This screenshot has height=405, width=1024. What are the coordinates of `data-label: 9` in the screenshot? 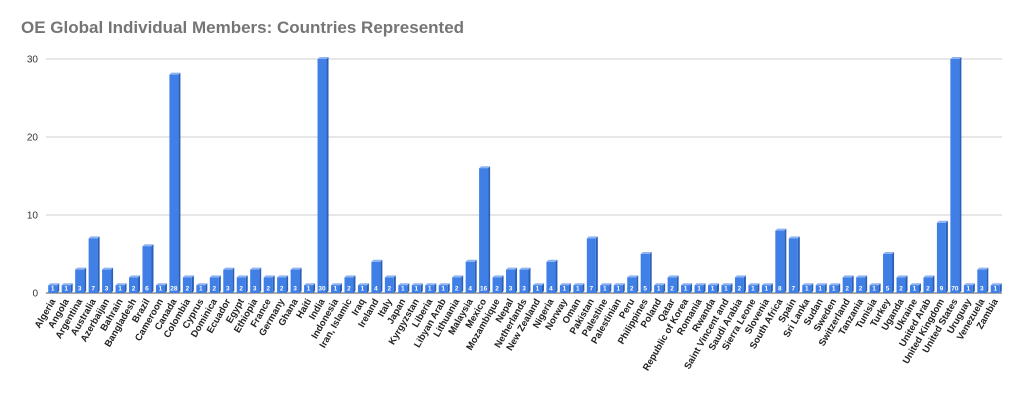 It's located at (942, 289).